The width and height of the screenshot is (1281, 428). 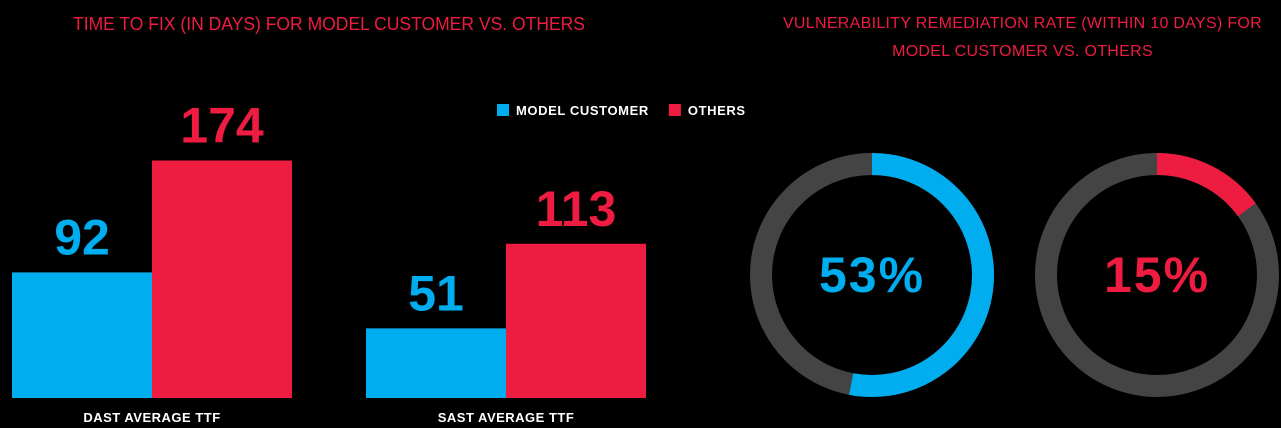 What do you see at coordinates (717, 110) in the screenshot?
I see `legend-label: OTHERS` at bounding box center [717, 110].